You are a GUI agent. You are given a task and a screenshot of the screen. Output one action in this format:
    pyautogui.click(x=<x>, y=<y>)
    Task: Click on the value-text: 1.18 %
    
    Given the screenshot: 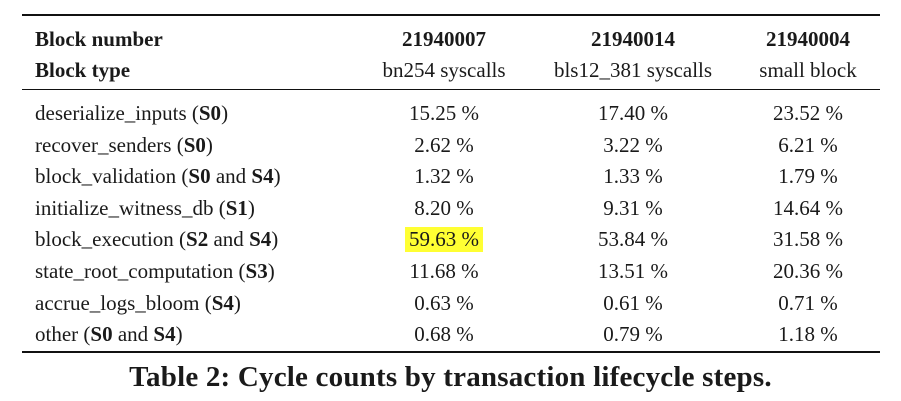 What is the action you would take?
    pyautogui.click(x=808, y=334)
    